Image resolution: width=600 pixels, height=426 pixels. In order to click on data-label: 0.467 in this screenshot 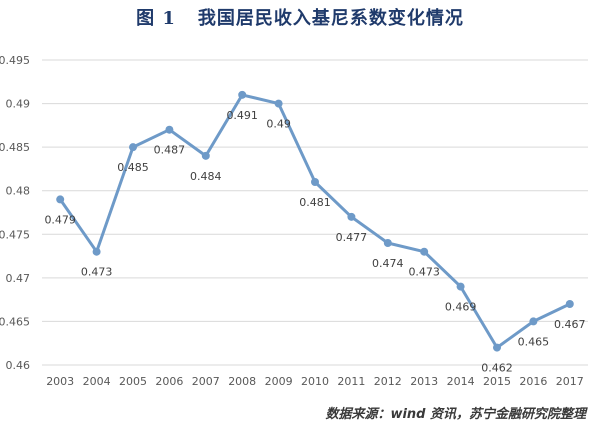, I will do `click(570, 324)`.